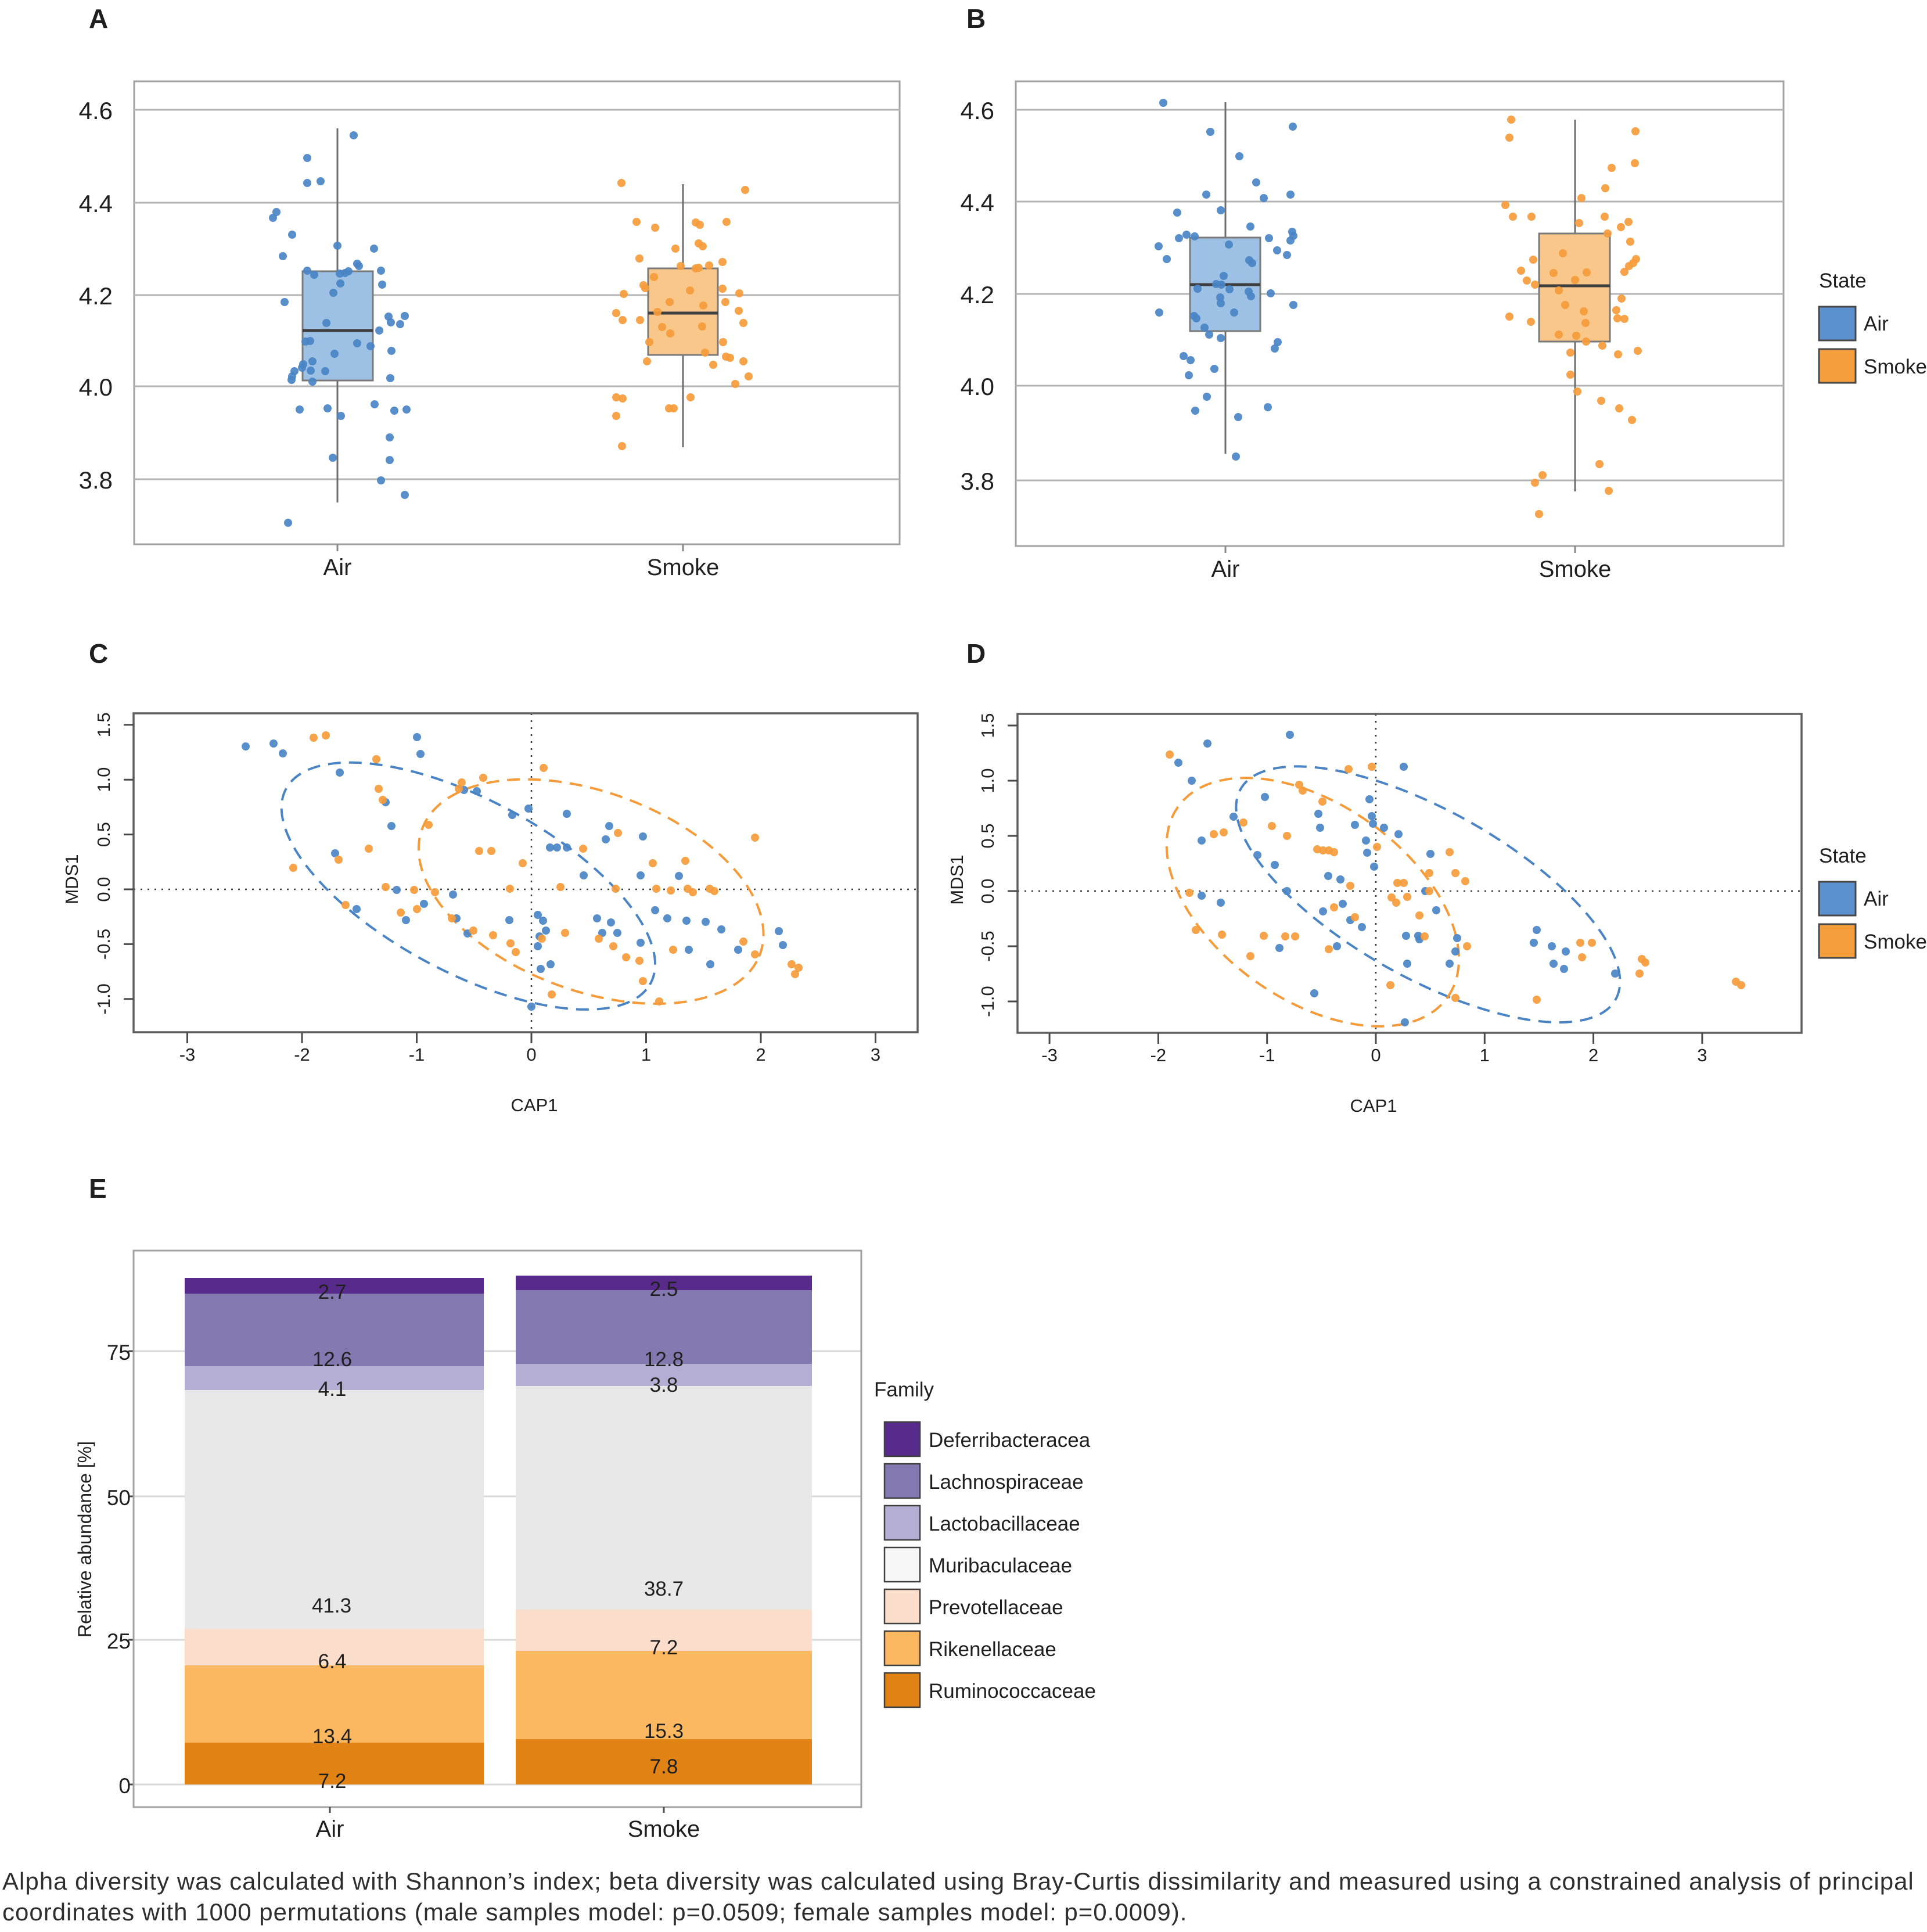 Image resolution: width=1927 pixels, height=1932 pixels. Describe the element at coordinates (664, 1289) in the screenshot. I see `svg-text: 2.5` at that location.